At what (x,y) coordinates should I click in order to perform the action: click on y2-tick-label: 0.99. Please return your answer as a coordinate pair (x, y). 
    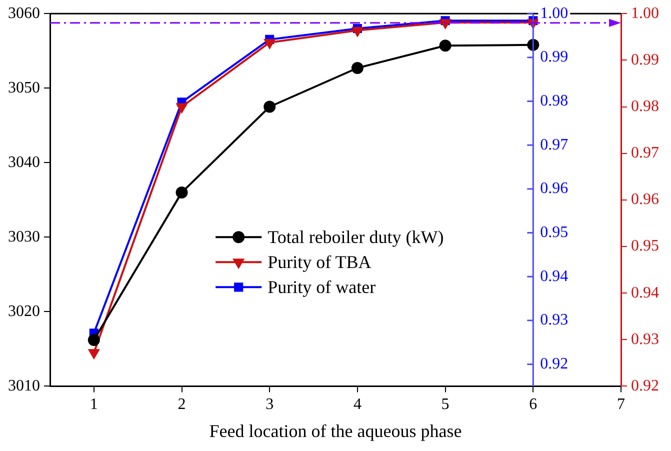
    Looking at the image, I should click on (554, 57).